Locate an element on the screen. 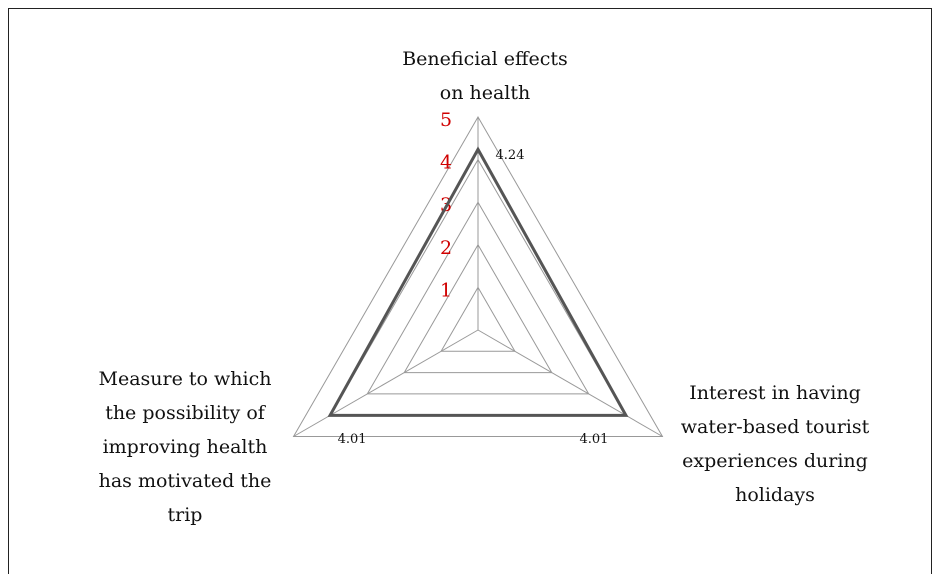 This screenshot has height=574, width=940. r-tick-label: 4 is located at coordinates (446, 163).